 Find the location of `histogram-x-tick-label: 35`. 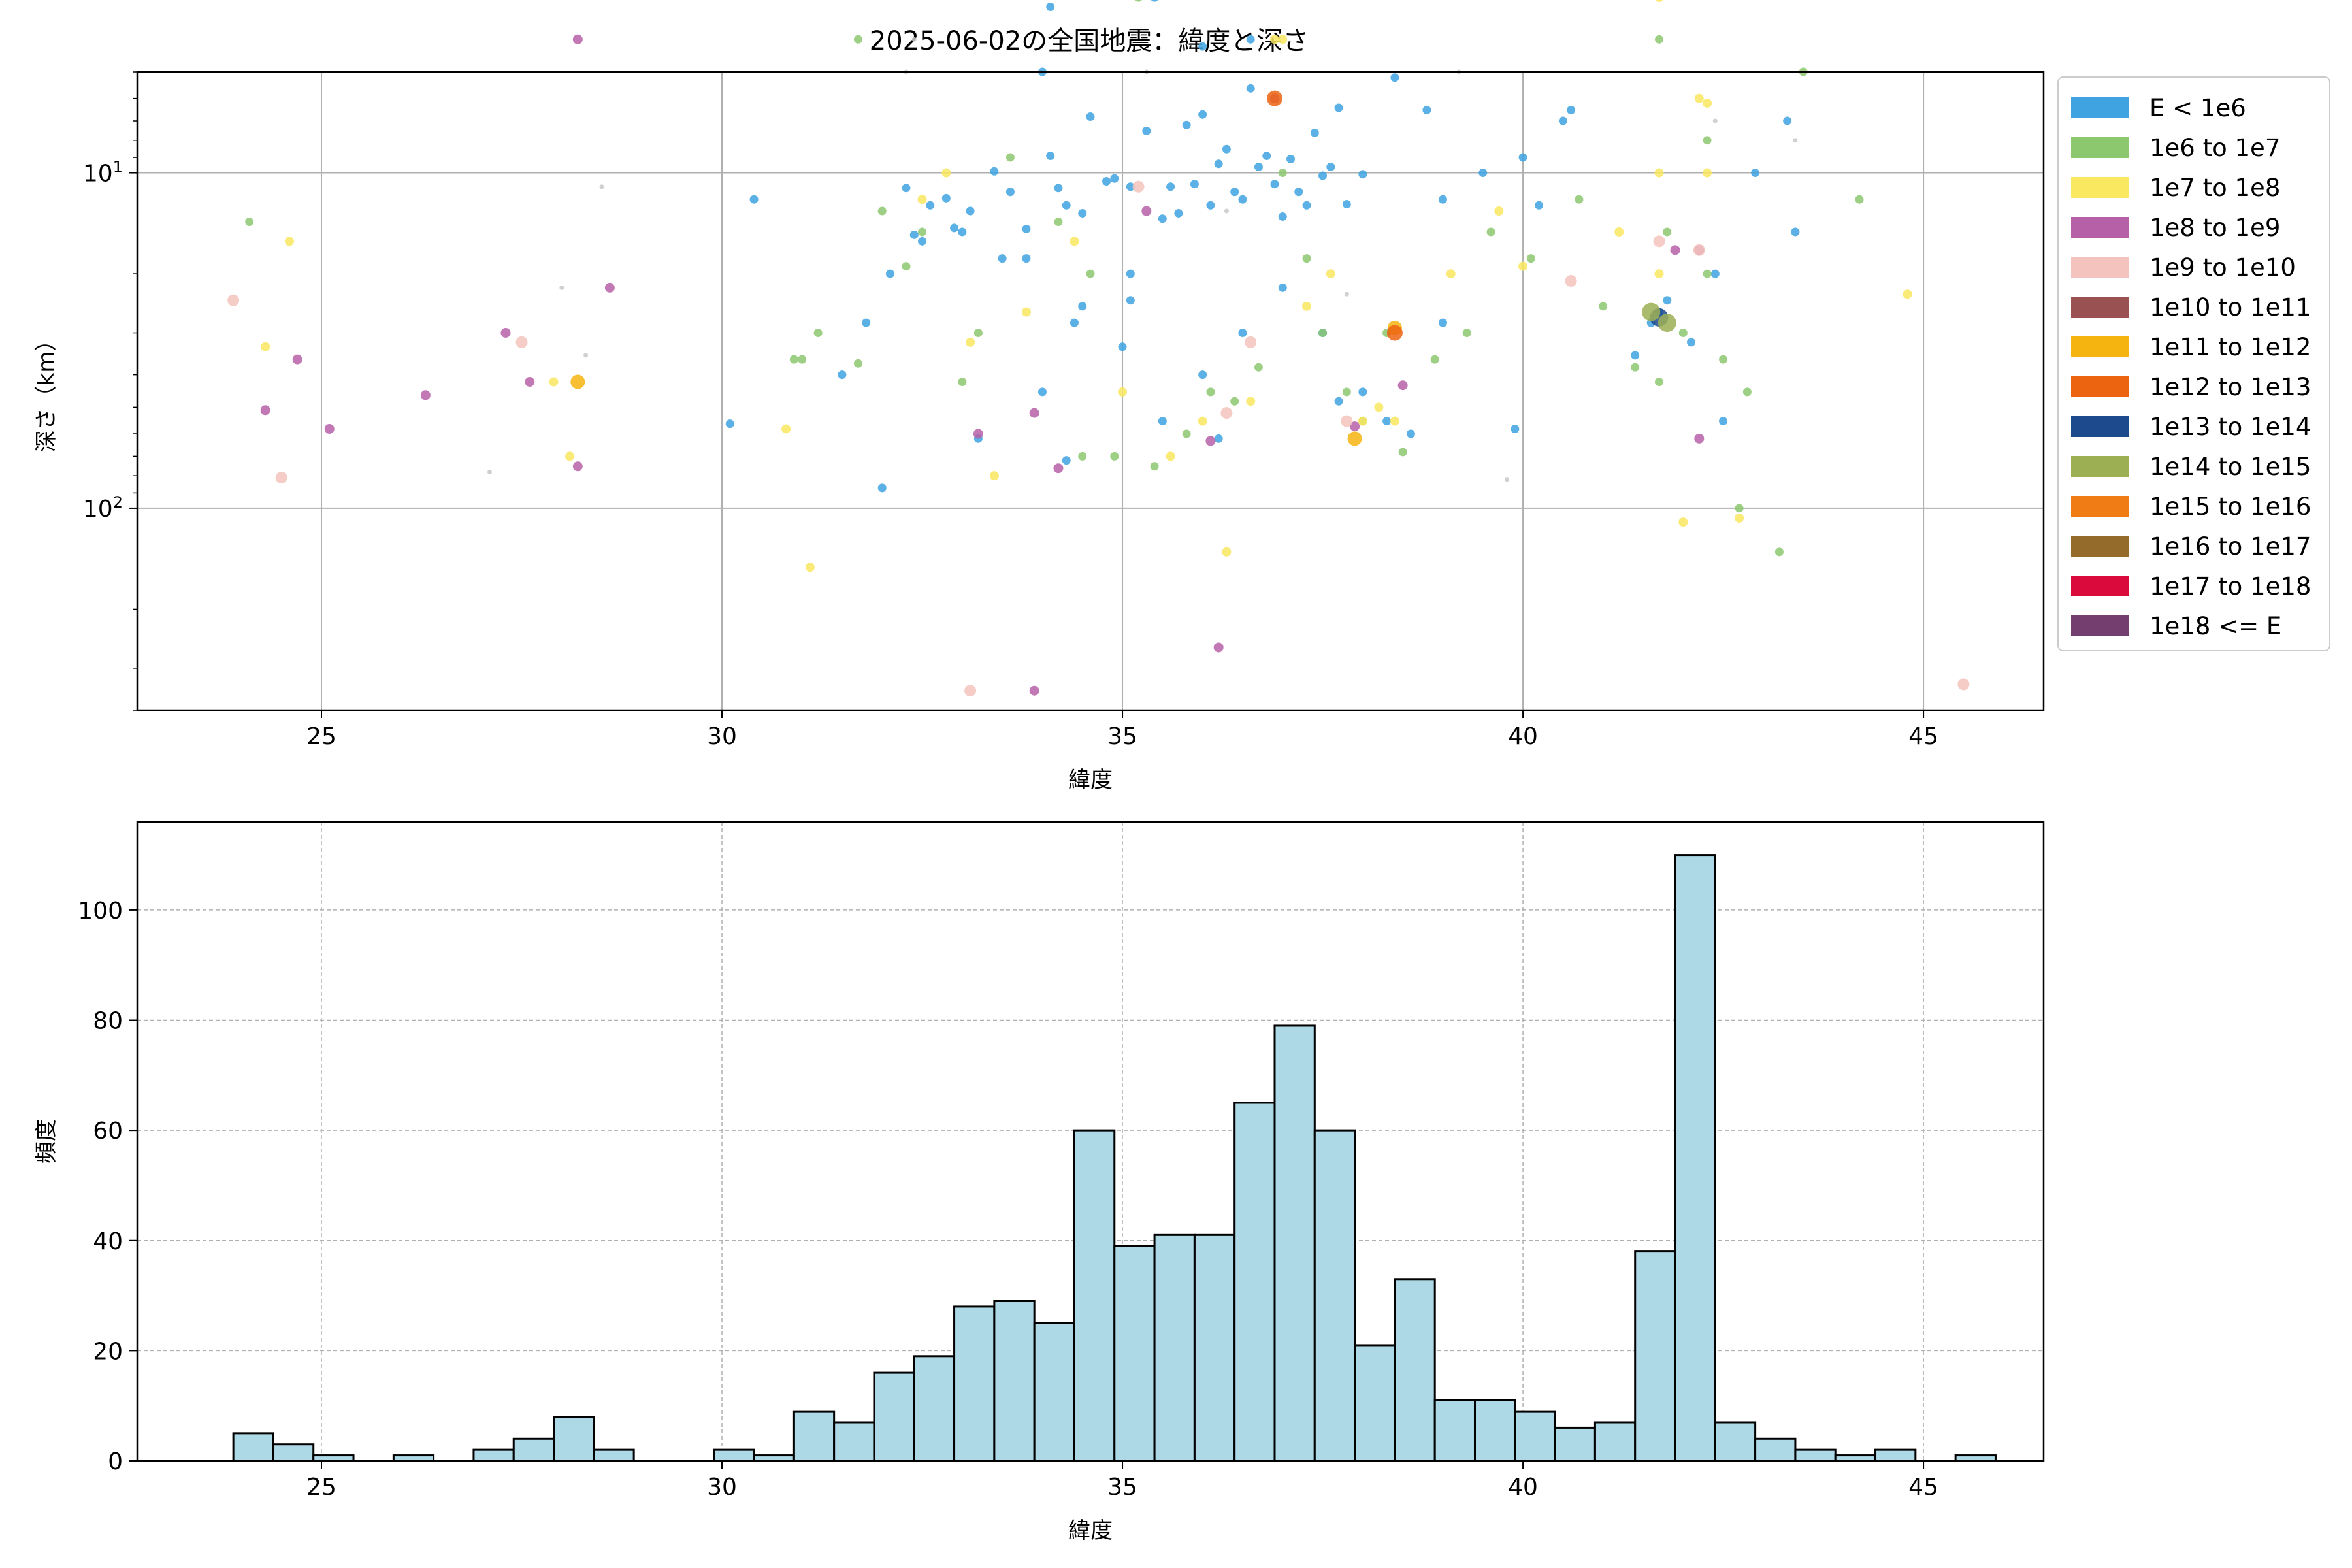

histogram-x-tick-label: 35 is located at coordinates (1122, 1487).